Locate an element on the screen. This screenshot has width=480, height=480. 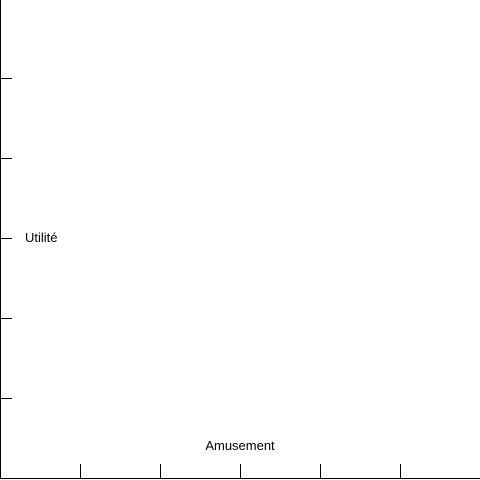
x-axis-label: Amusement is located at coordinates (240, 445).